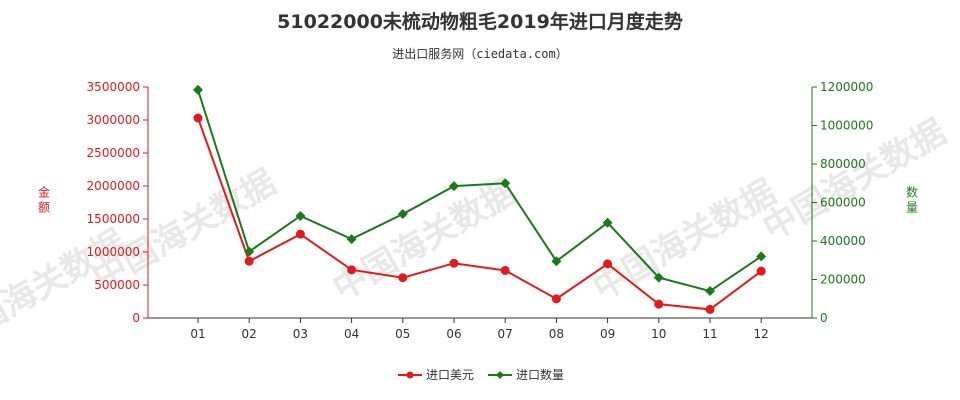 This screenshot has height=400, width=960. What do you see at coordinates (481, 374) in the screenshot?
I see `legend: 进口美元 进口数量` at bounding box center [481, 374].